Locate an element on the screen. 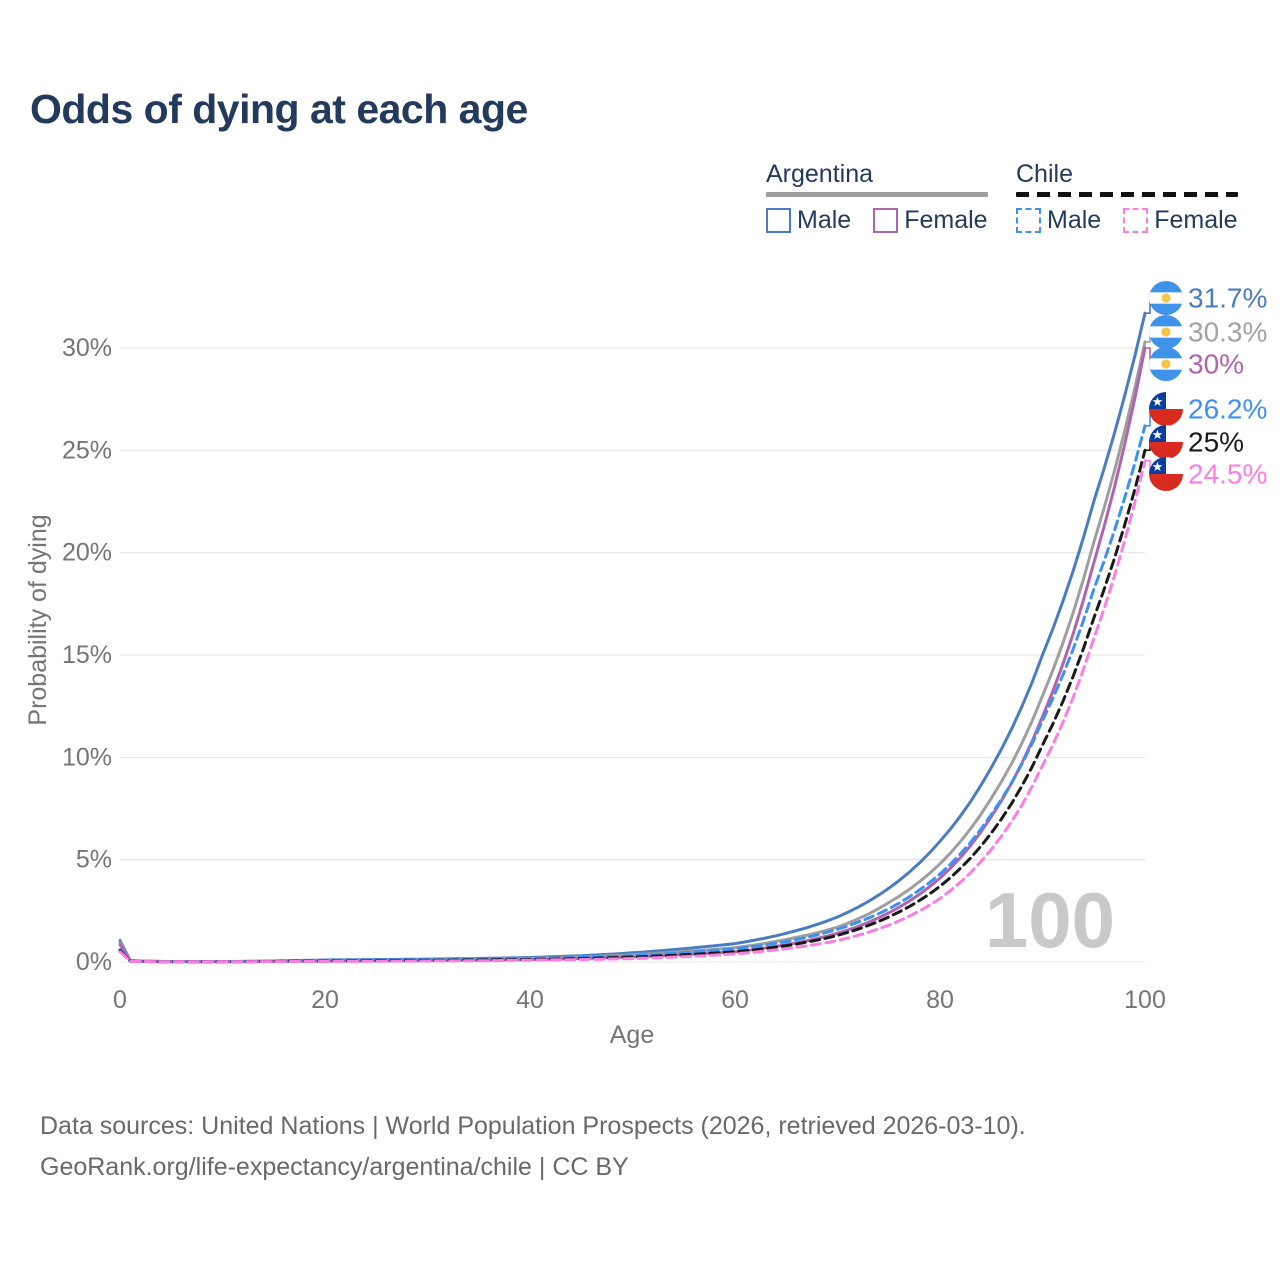  legend-group-chile: Chile Male Female is located at coordinates (1127, 197).